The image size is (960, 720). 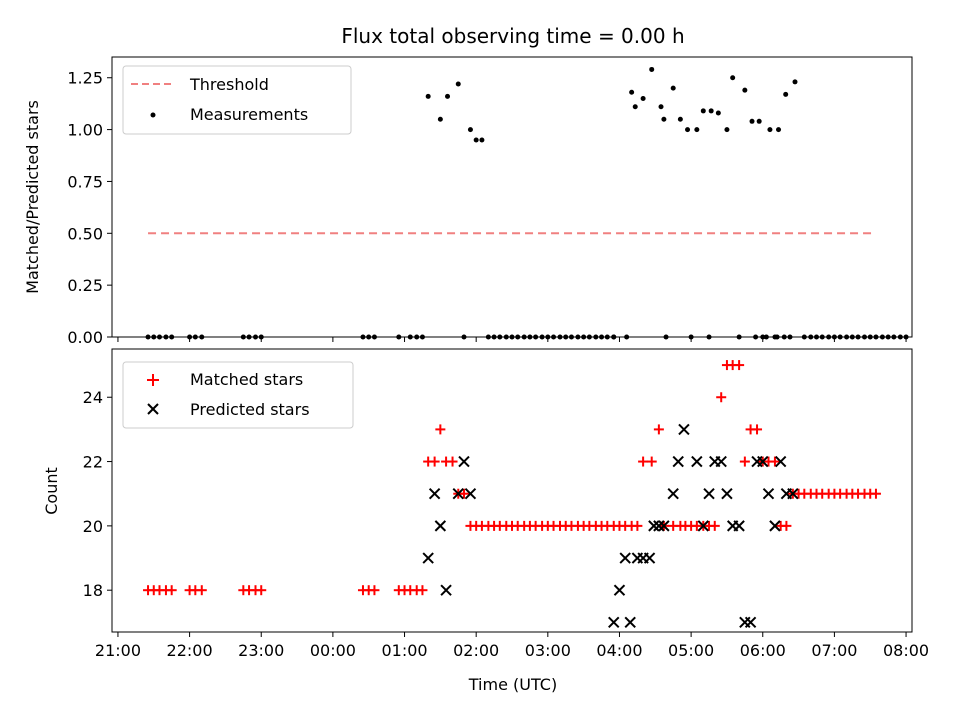 What do you see at coordinates (512, 36) in the screenshot?
I see `chart-title: Flux total observing time = 0.00 h` at bounding box center [512, 36].